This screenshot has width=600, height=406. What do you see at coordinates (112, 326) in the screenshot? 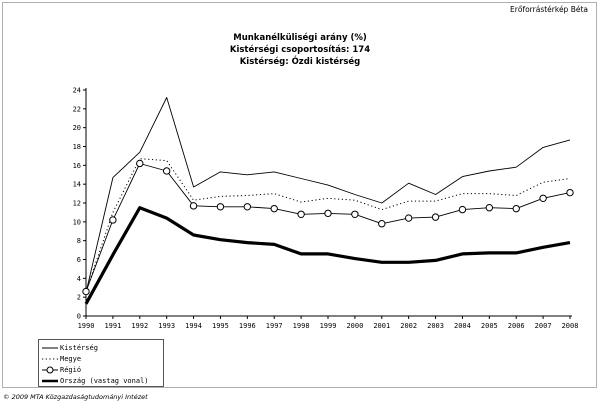
I see `x-tick-label: 1991` at bounding box center [112, 326].